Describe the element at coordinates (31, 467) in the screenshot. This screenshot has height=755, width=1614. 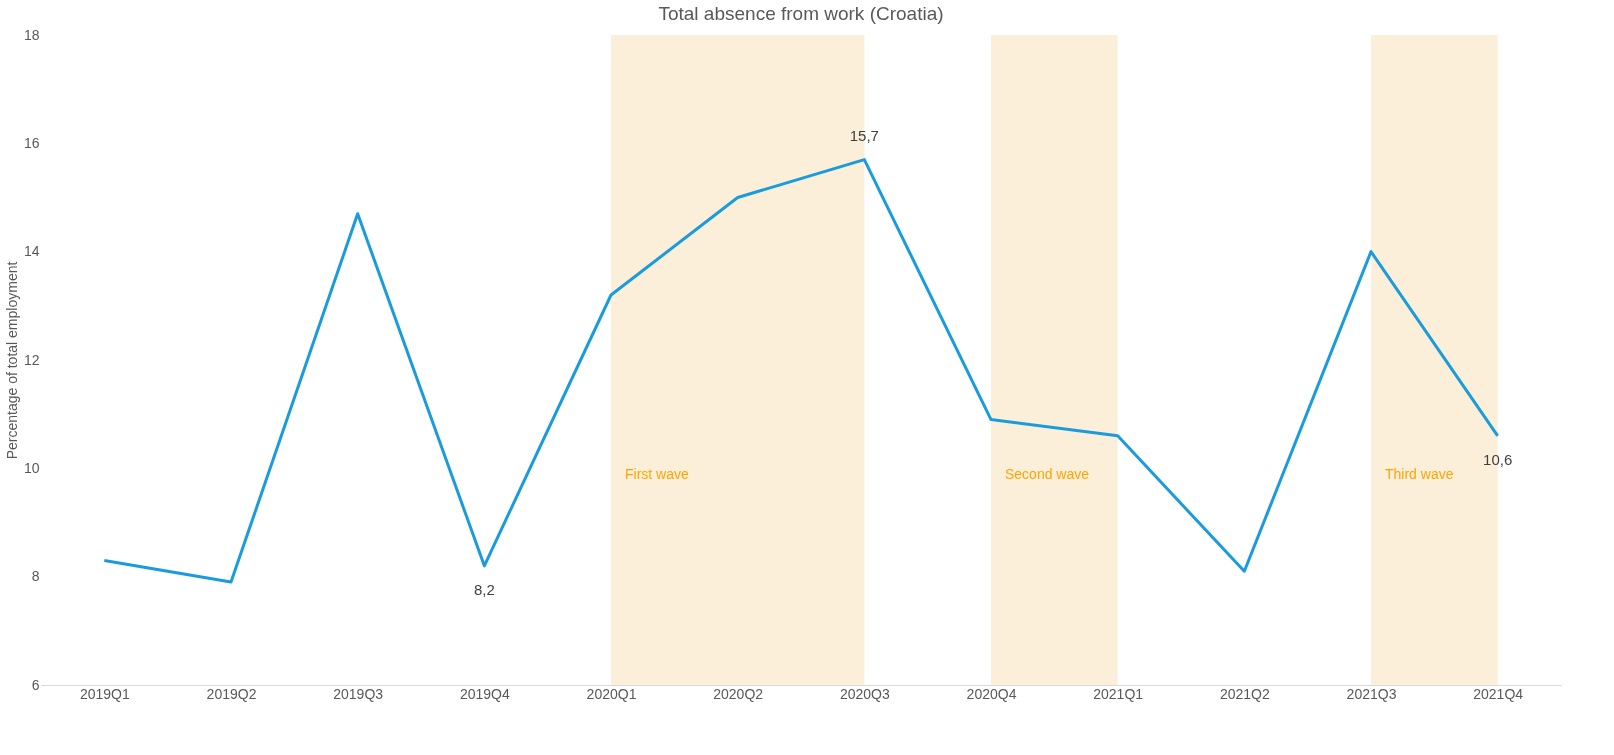
I see `y-tick-label: 10` at that location.